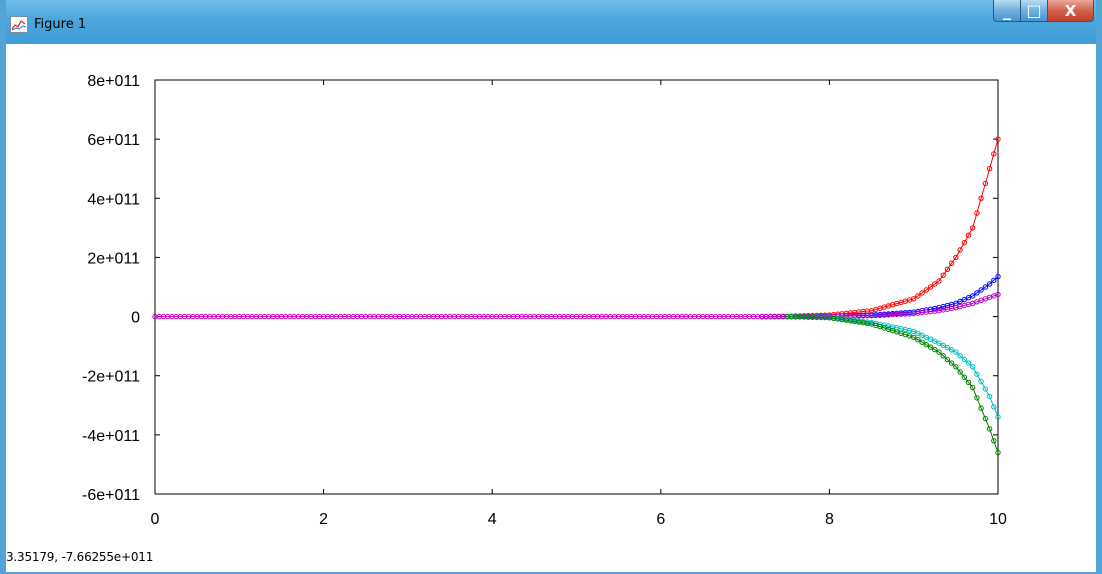 Image resolution: width=1102 pixels, height=574 pixels. What do you see at coordinates (551, 558) in the screenshot?
I see `status-bar: 3.35179, -7.66255e+011` at bounding box center [551, 558].